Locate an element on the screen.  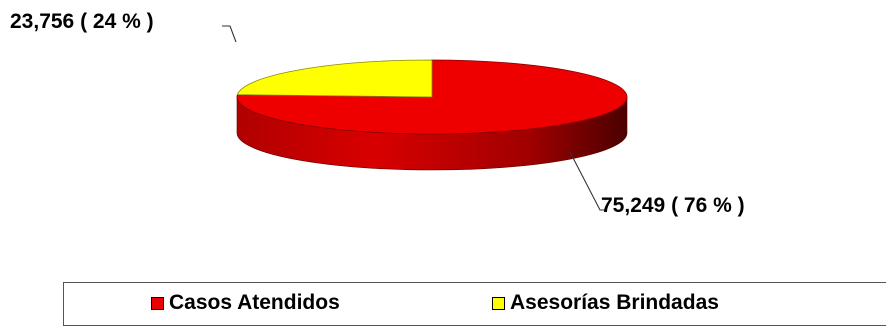
legend-label-casos-atendidos: Casos Atendidos is located at coordinates (254, 302).